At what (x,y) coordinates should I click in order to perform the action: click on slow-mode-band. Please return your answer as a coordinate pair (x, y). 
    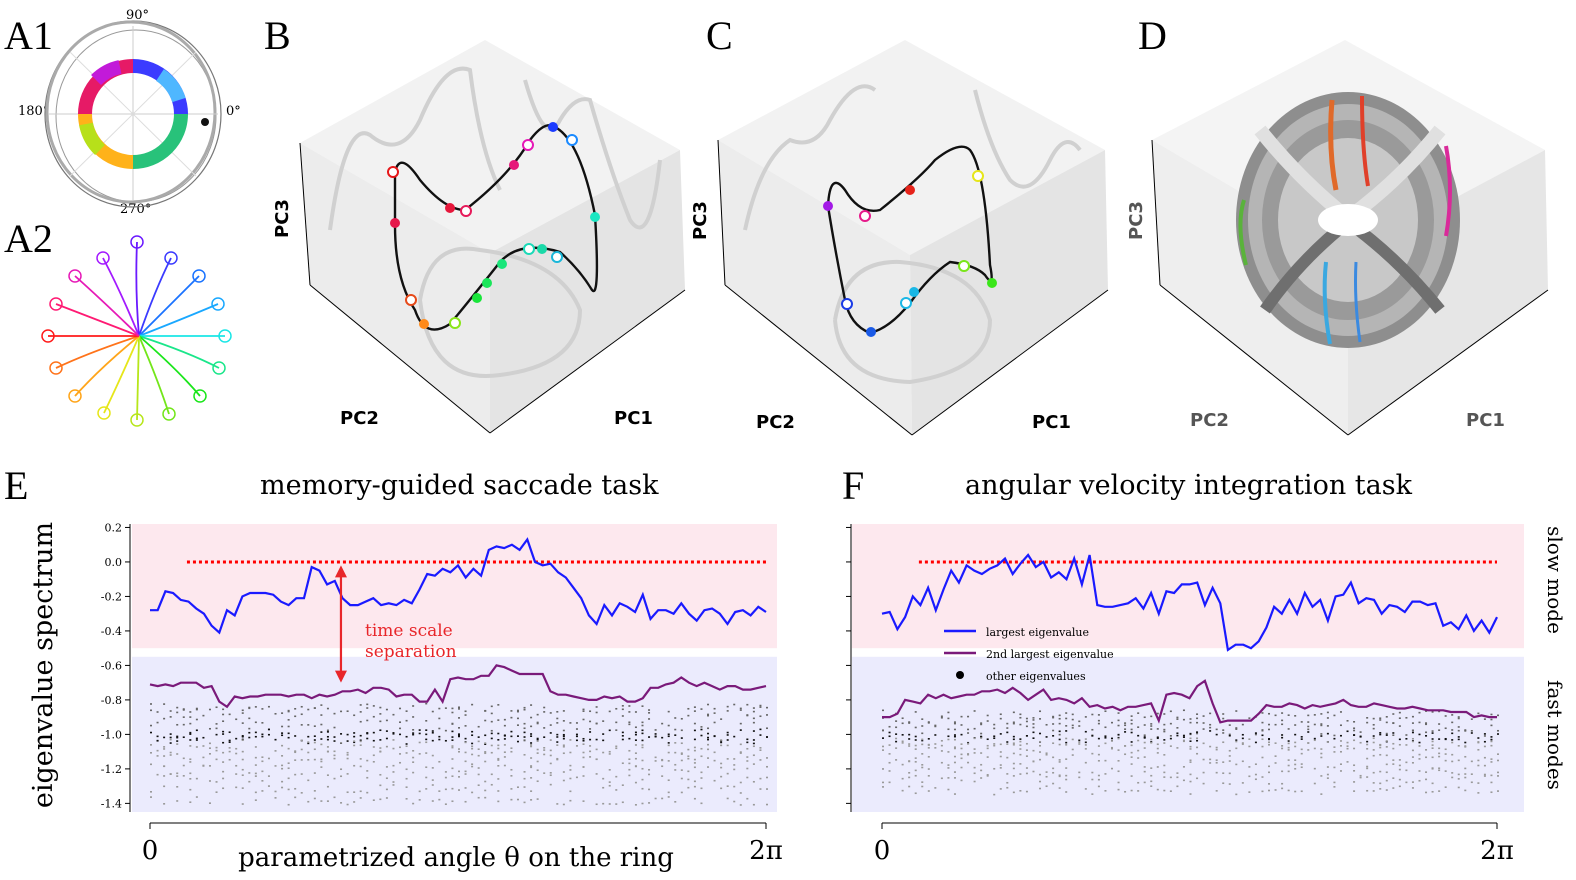
    Looking at the image, I should click on (454, 586).